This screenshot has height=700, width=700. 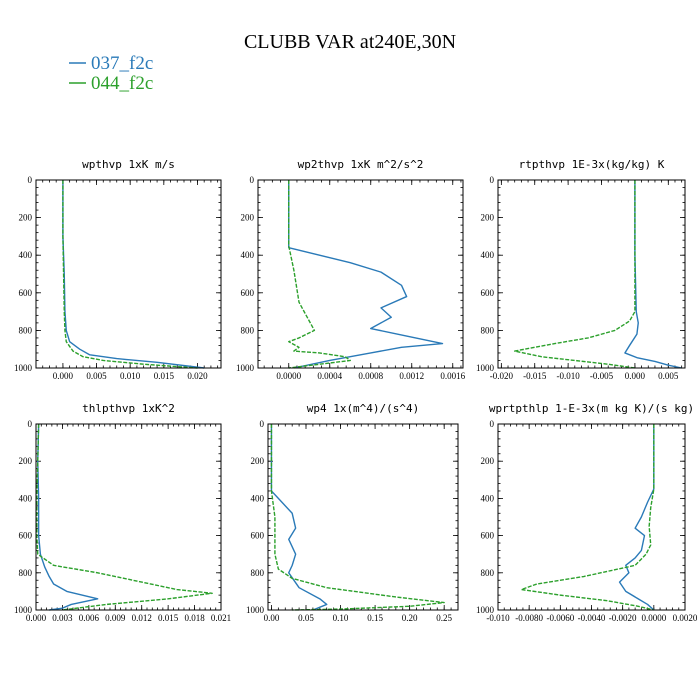 What do you see at coordinates (329, 376) in the screenshot?
I see `x-tick-label: 0.0004` at bounding box center [329, 376].